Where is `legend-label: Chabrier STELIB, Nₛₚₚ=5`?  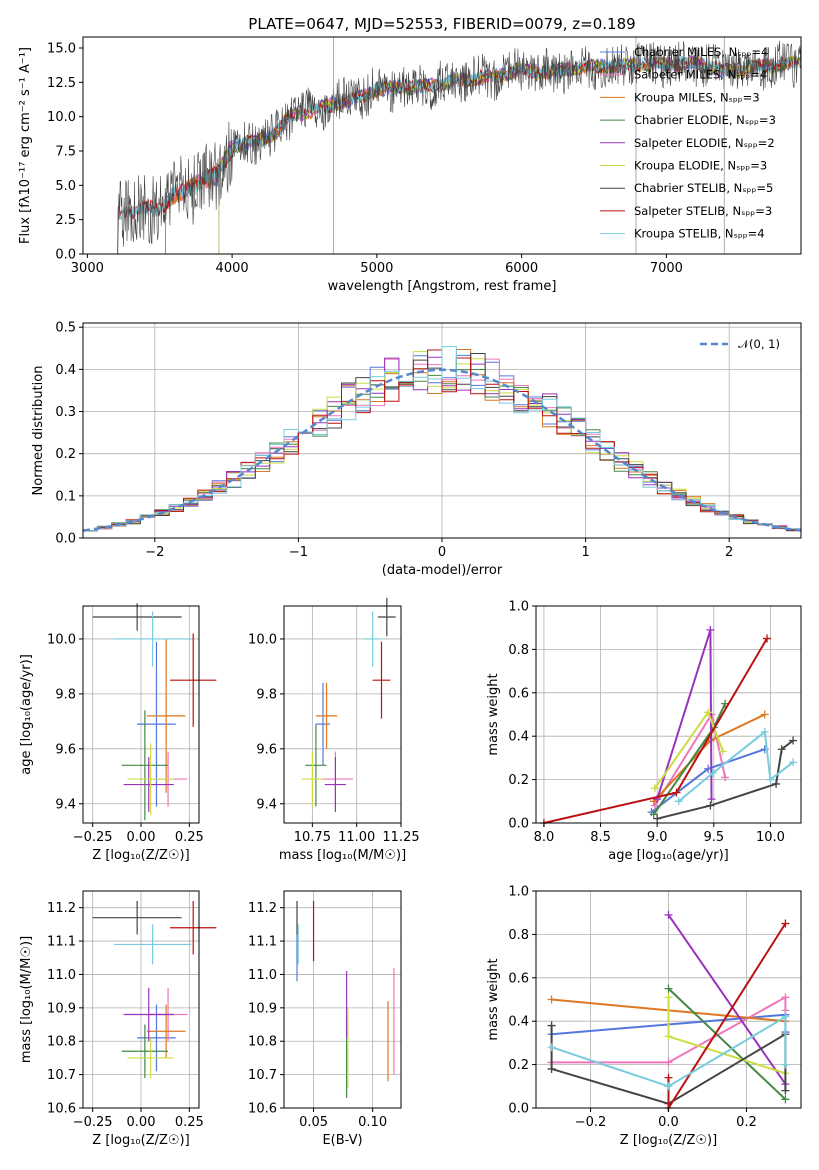 legend-label: Chabrier STELIB, Nₛₚₚ=5 is located at coordinates (703, 188).